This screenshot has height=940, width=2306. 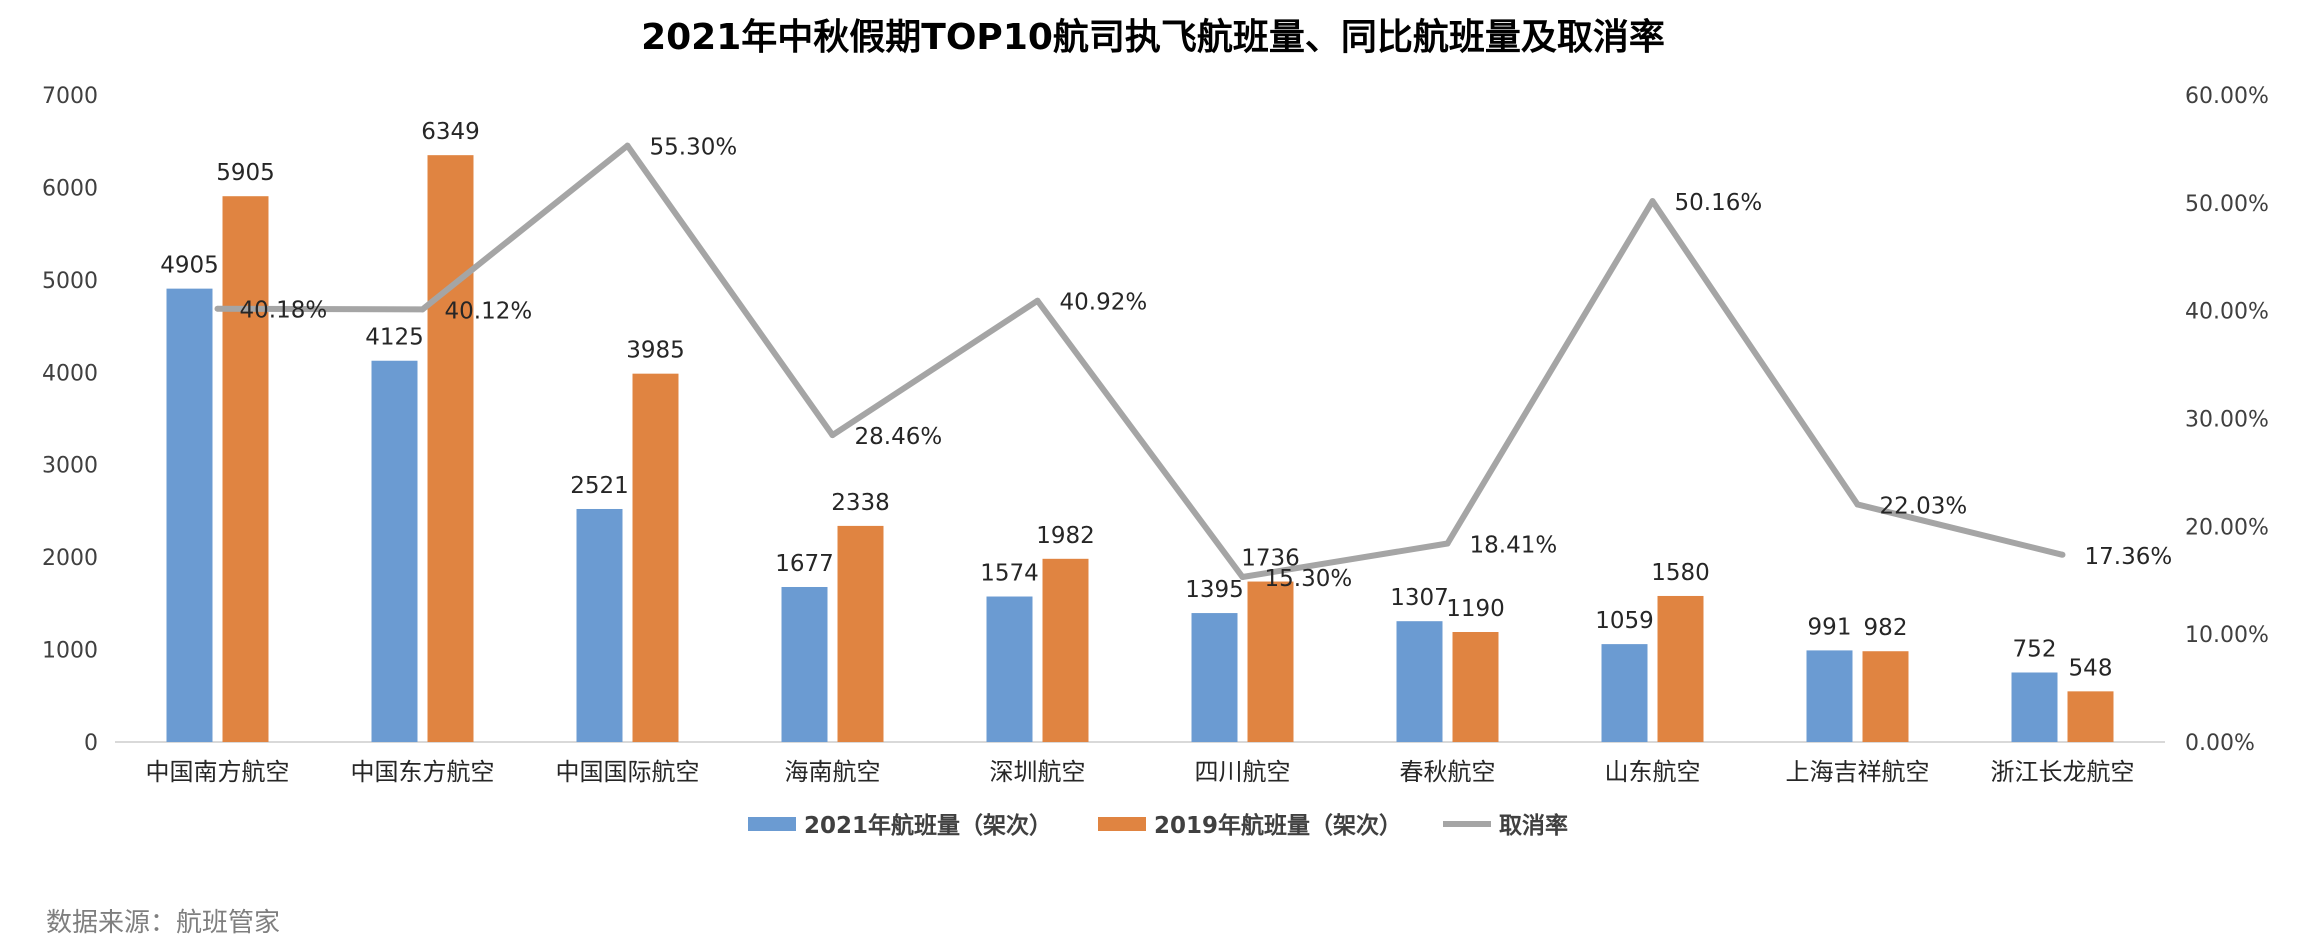 What do you see at coordinates (70, 651) in the screenshot?
I see `left-tick-label: 1000` at bounding box center [70, 651].